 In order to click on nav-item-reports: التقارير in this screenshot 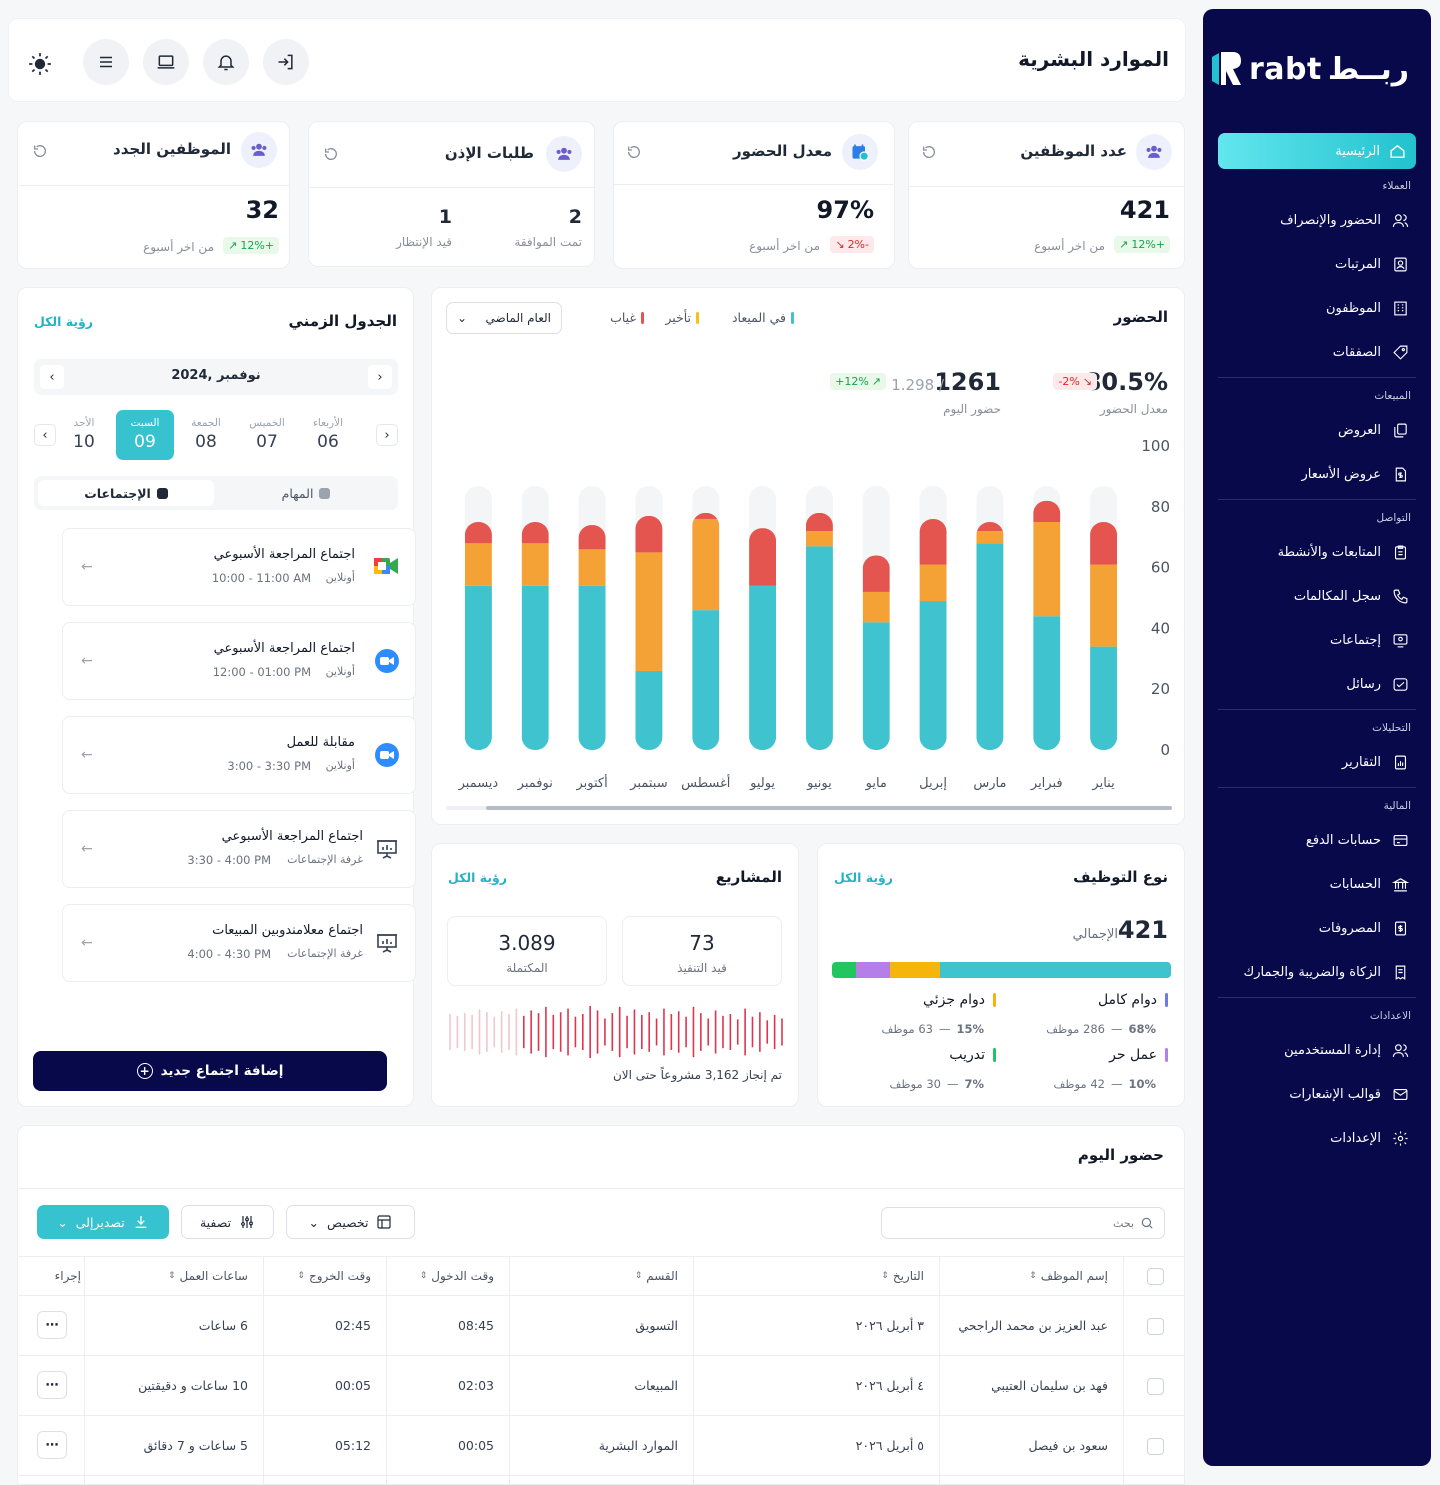, I will do `click(1375, 762)`.